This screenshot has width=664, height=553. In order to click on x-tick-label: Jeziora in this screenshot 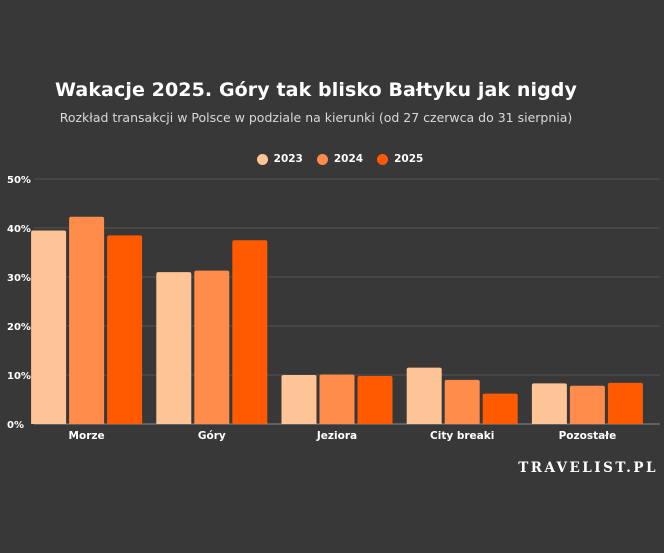, I will do `click(336, 436)`.